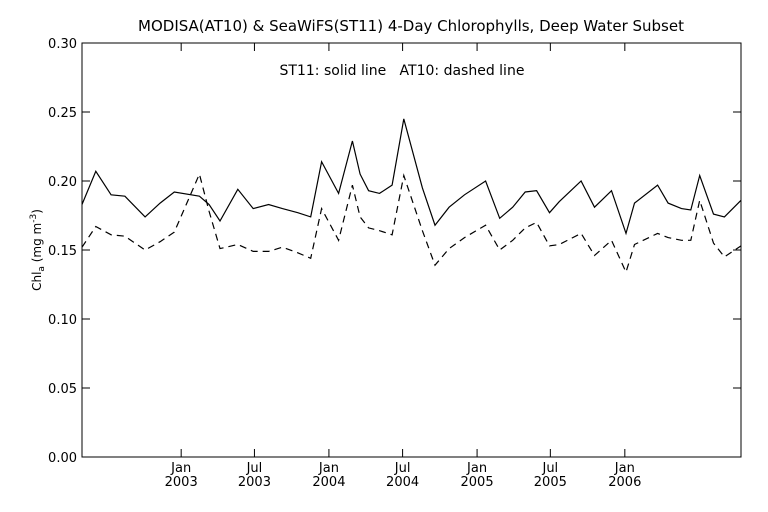 The width and height of the screenshot is (768, 512). I want to click on y-tick-label: 0.05, so click(62, 389).